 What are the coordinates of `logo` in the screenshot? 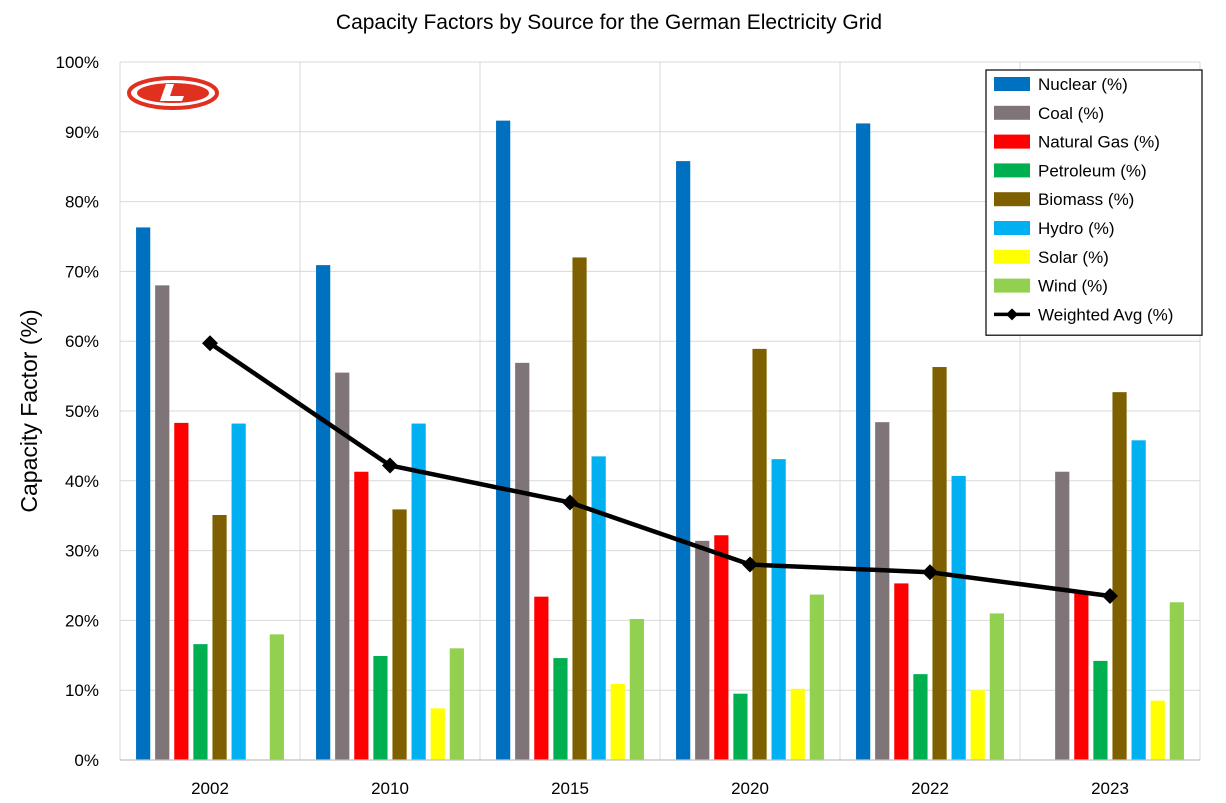 It's located at (173, 93).